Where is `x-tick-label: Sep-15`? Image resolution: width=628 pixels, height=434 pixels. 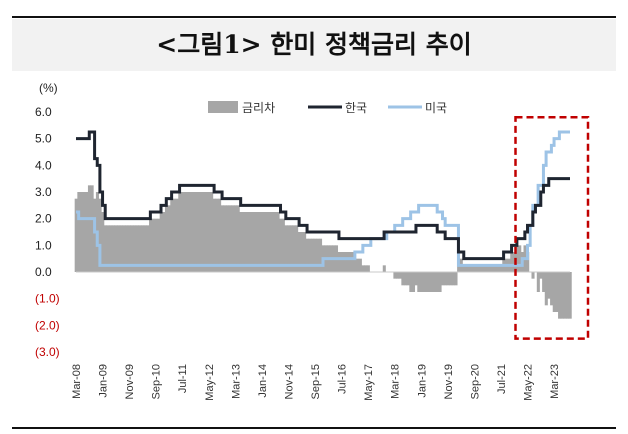
x-tick-label: Sep-15 is located at coordinates (316, 381).